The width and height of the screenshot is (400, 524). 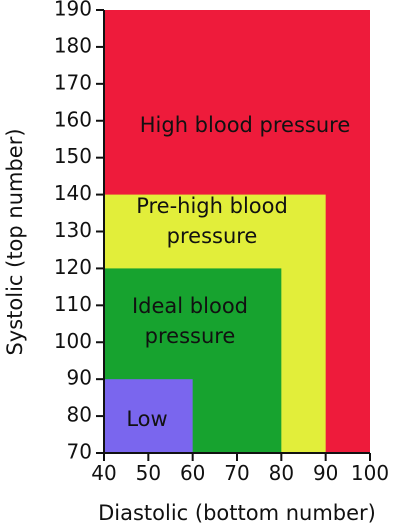 I want to click on y-tick-label: 110, so click(x=73, y=304).